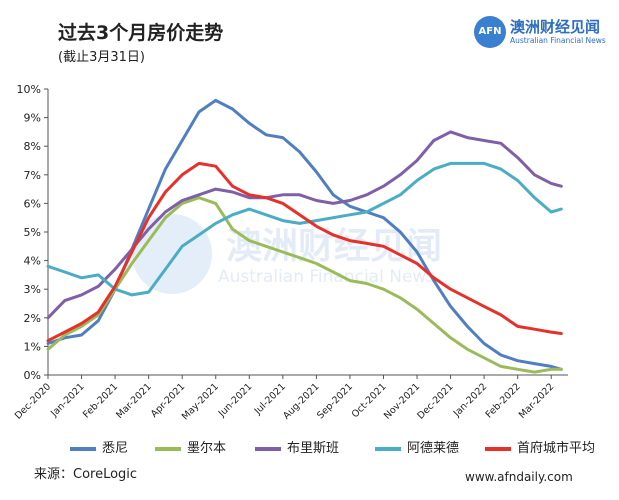  Describe the element at coordinates (335, 401) in the screenshot. I see `x-tick-label: Sep-2021` at that location.